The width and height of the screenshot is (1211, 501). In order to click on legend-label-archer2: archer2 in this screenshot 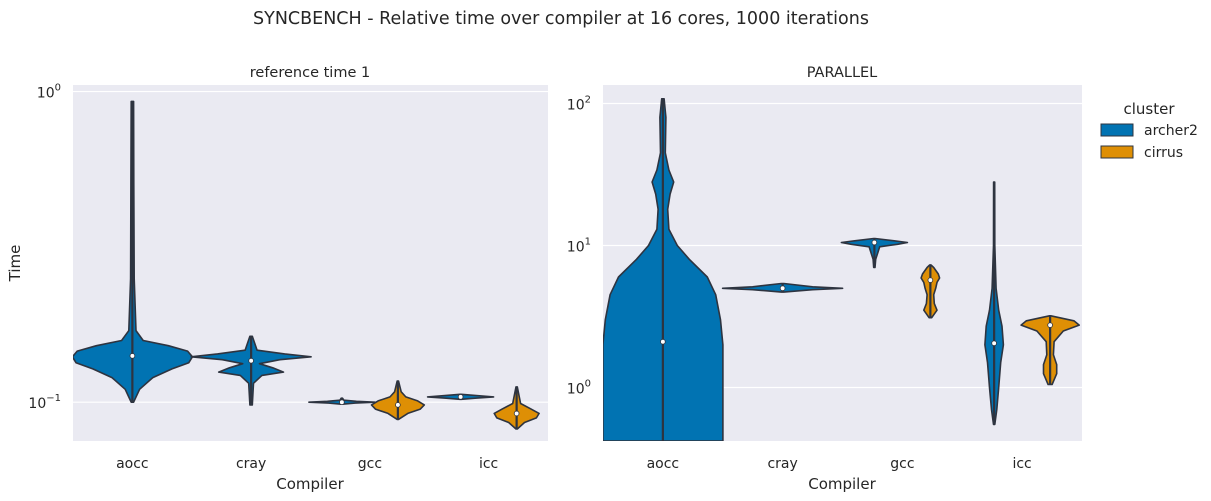, I will do `click(1171, 131)`.